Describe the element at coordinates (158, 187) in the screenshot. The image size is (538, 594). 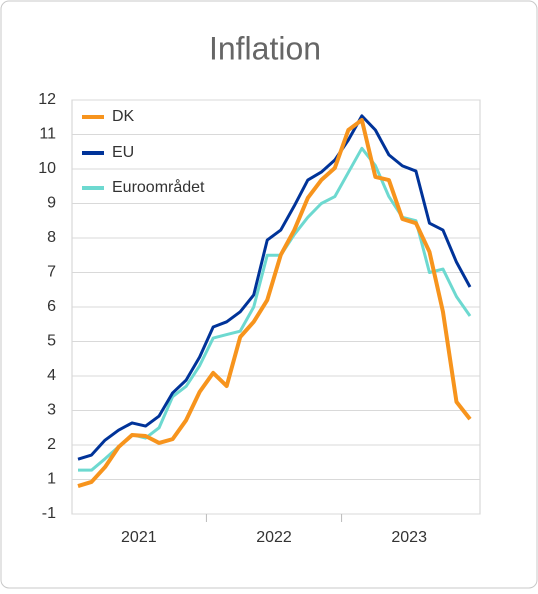
I see `legend-label: Euroområdet` at that location.